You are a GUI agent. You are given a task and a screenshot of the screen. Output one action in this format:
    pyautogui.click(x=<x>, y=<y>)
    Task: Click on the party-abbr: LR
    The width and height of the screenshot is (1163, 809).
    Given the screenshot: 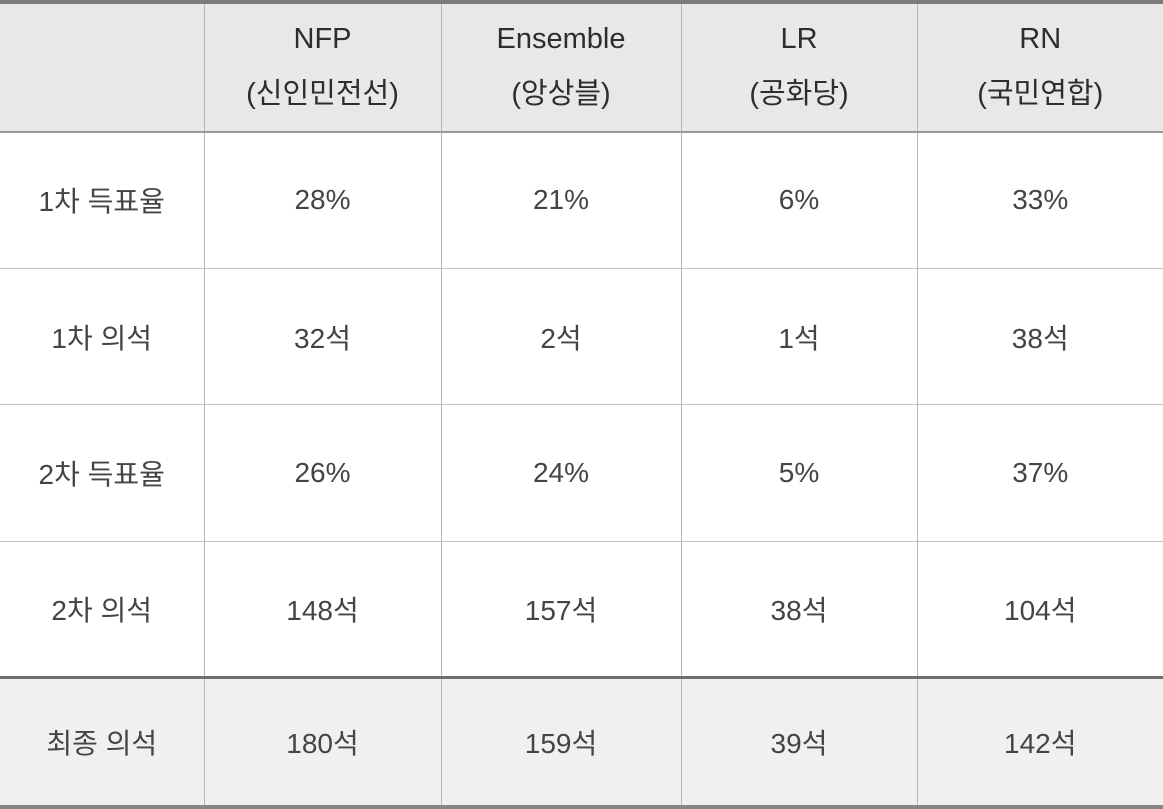 What is the action you would take?
    pyautogui.click(x=799, y=39)
    